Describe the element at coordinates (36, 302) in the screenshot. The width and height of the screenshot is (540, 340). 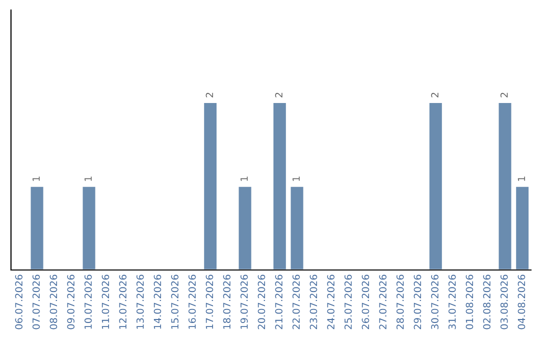
I see `x-tick-label: 07.07.2026` at that location.